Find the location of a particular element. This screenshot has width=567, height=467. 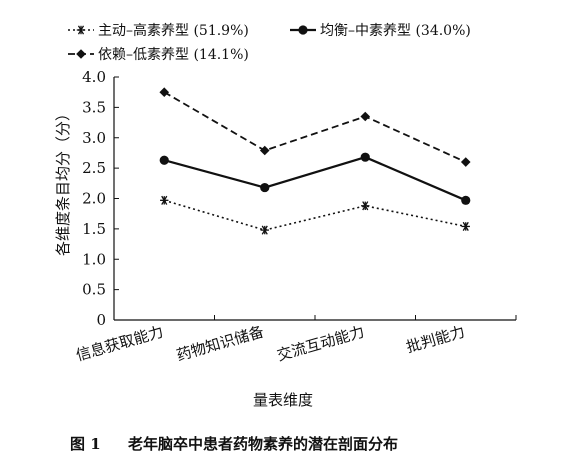

legend-label: 均衡–中素养型 (34.0%) is located at coordinates (395, 31).